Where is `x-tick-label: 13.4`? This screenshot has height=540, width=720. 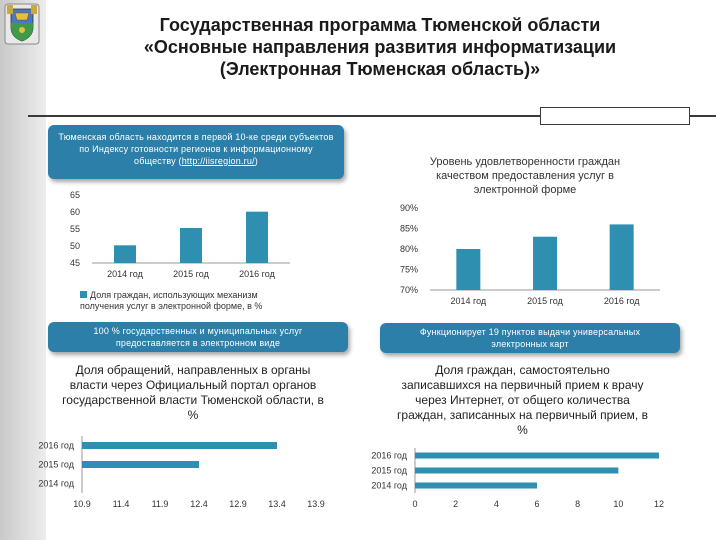 x-tick-label: 13.4 is located at coordinates (277, 504).